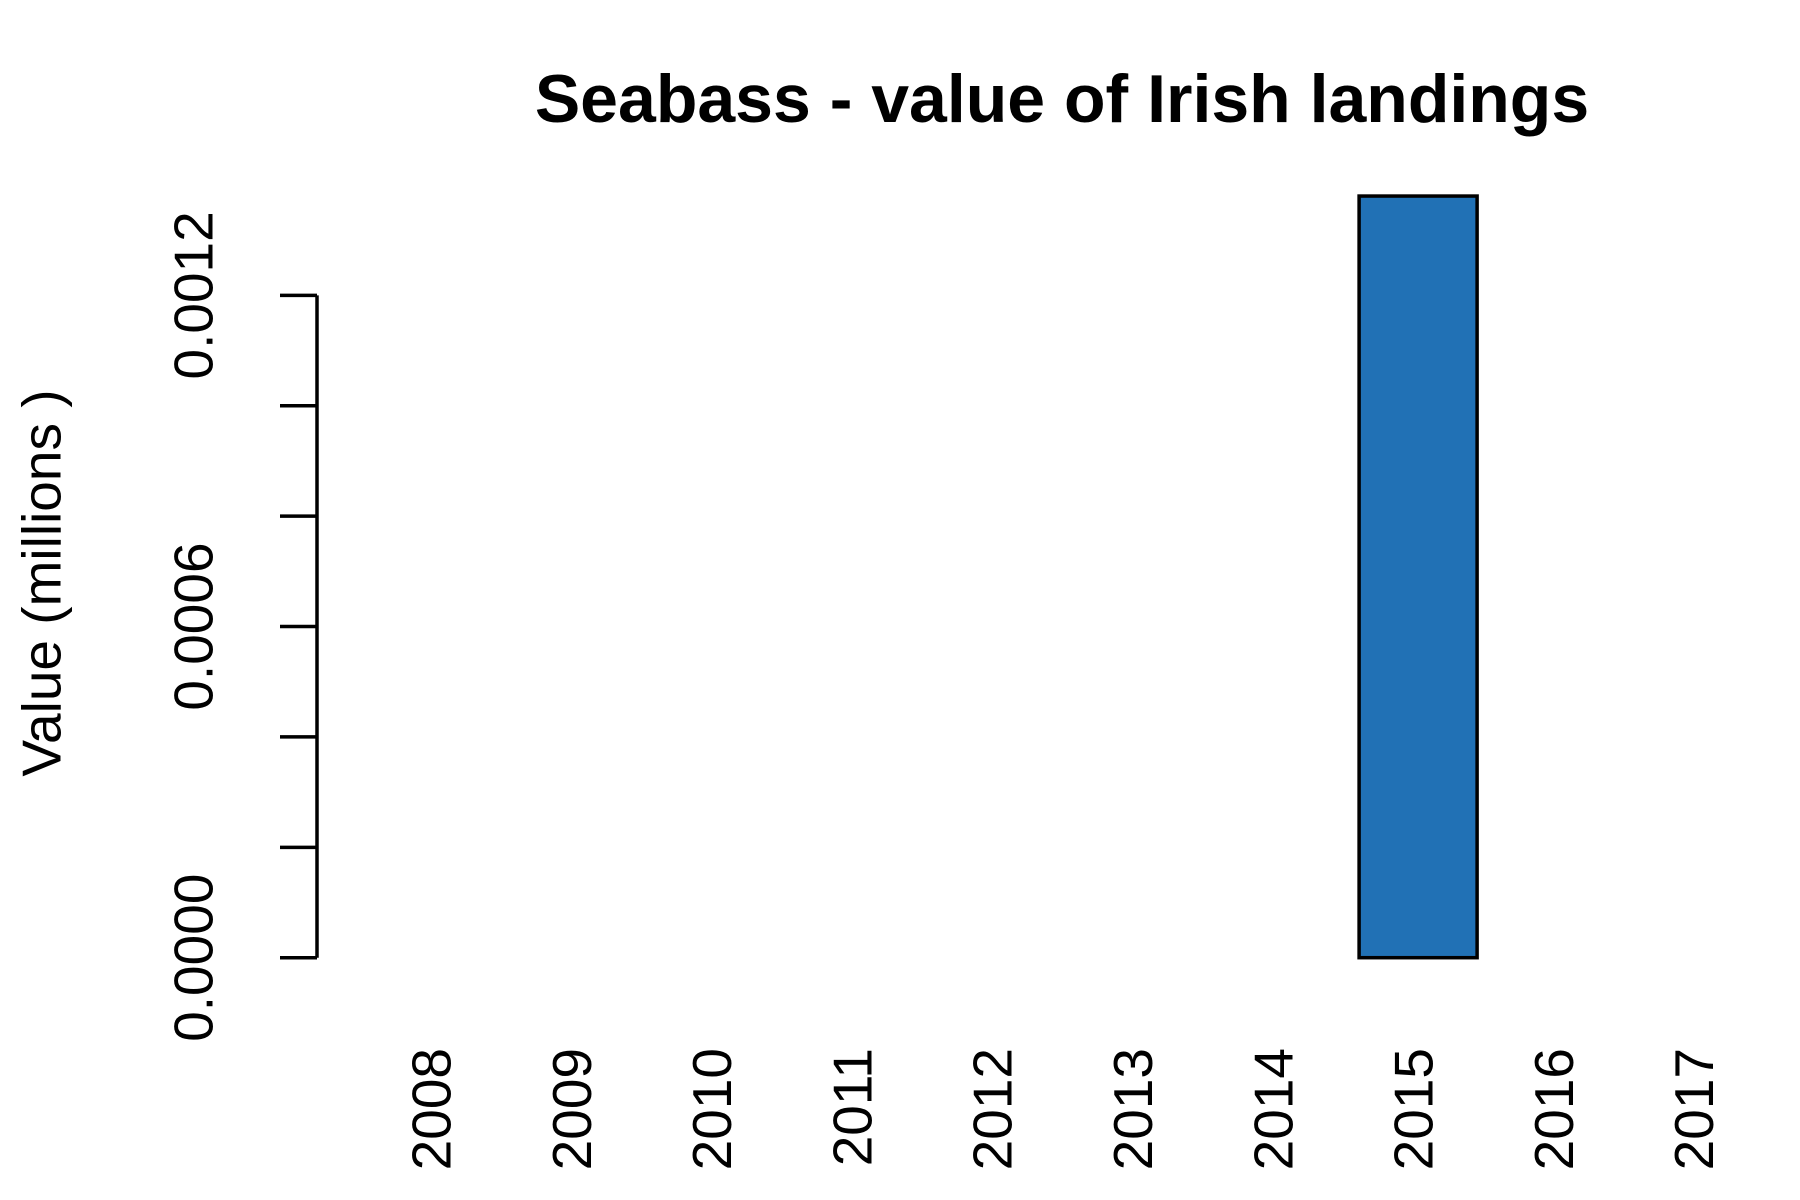 The image size is (1800, 1200). Describe the element at coordinates (1554, 1109) in the screenshot. I see `x-tick-label: 2016` at that location.